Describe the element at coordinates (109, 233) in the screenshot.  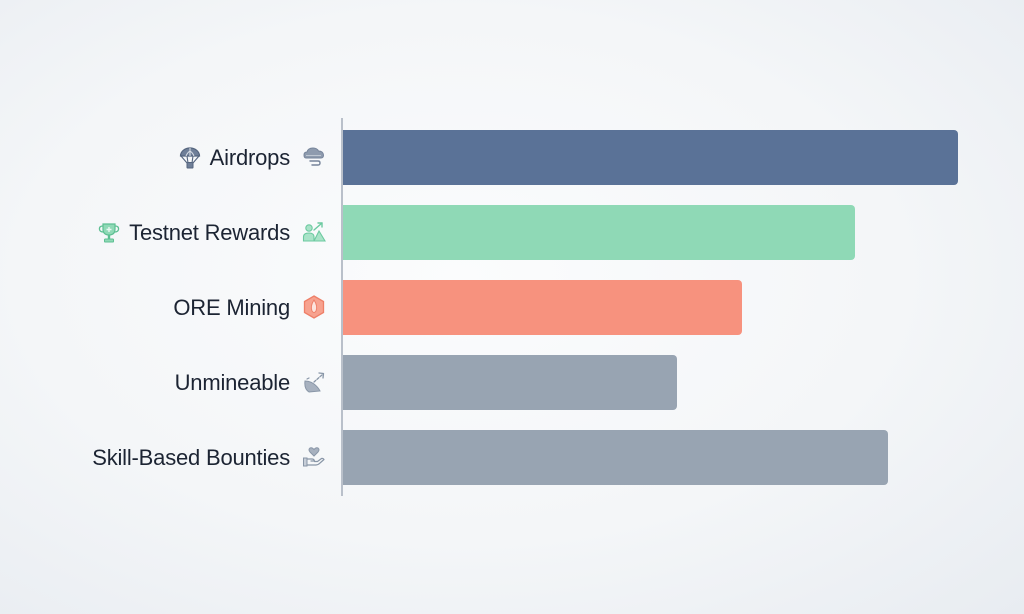
I see `trophy-icon` at that location.